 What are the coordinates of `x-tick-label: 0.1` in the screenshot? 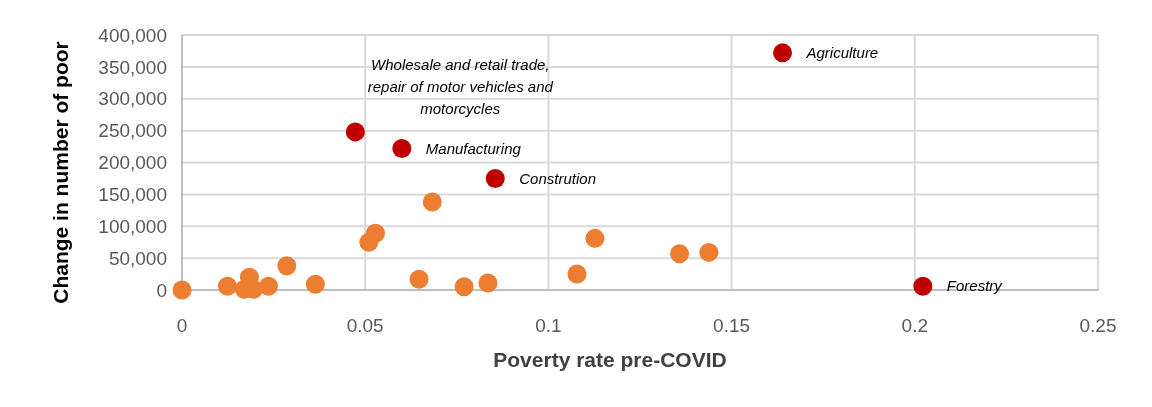 It's located at (548, 325).